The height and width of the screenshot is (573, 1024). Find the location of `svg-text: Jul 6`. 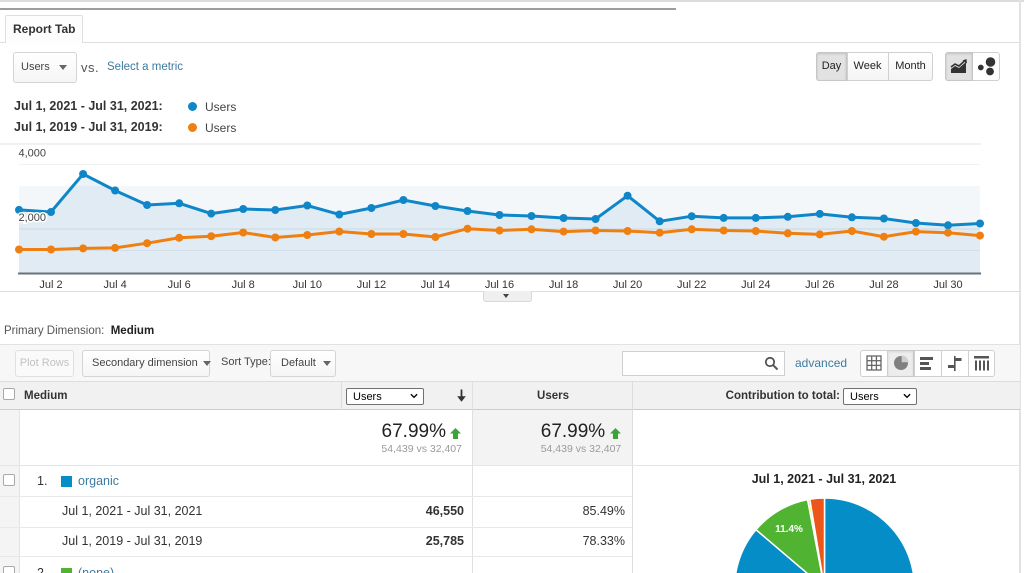

svg-text: Jul 6 is located at coordinates (179, 285).